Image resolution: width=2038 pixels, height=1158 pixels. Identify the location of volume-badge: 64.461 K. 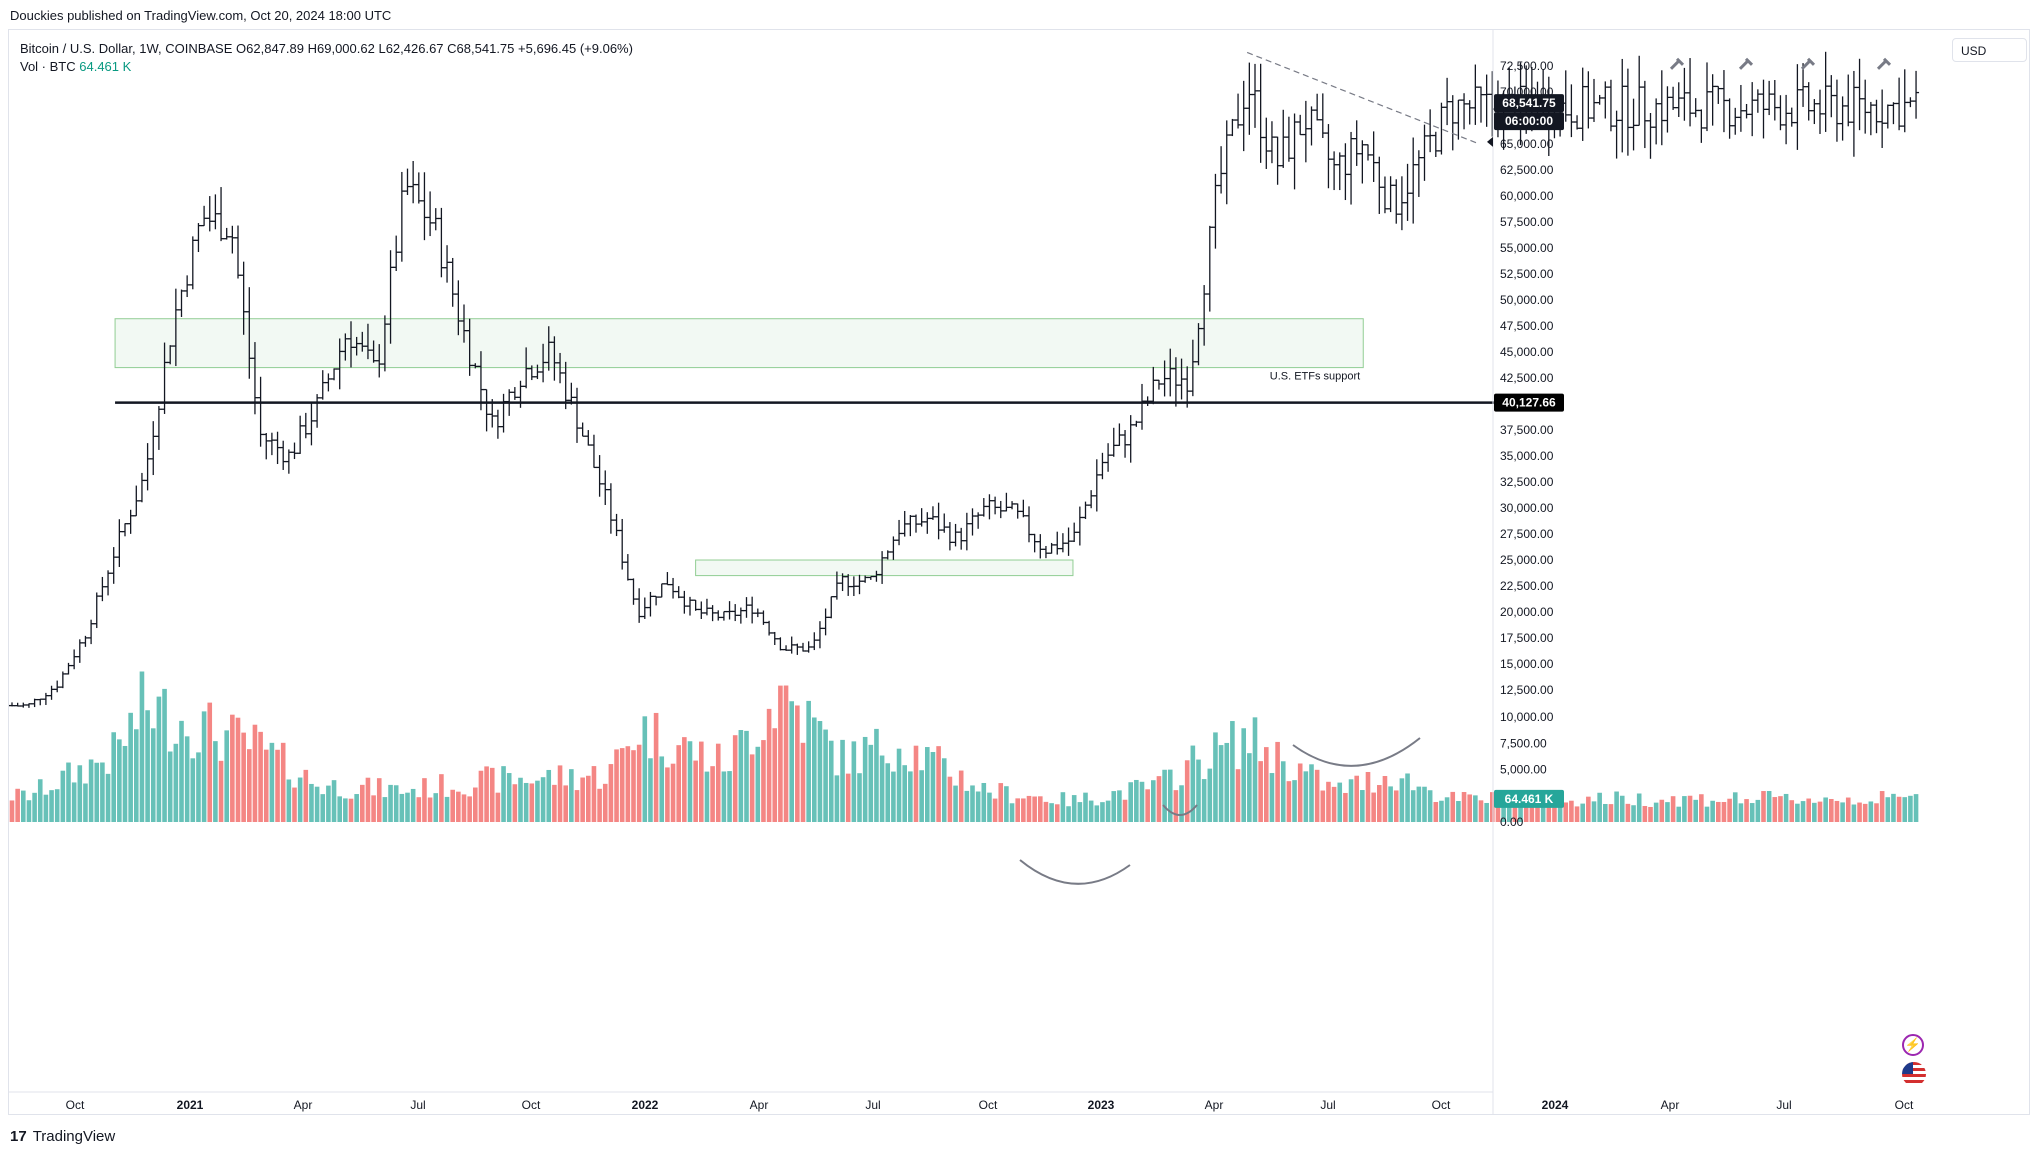
(1529, 798).